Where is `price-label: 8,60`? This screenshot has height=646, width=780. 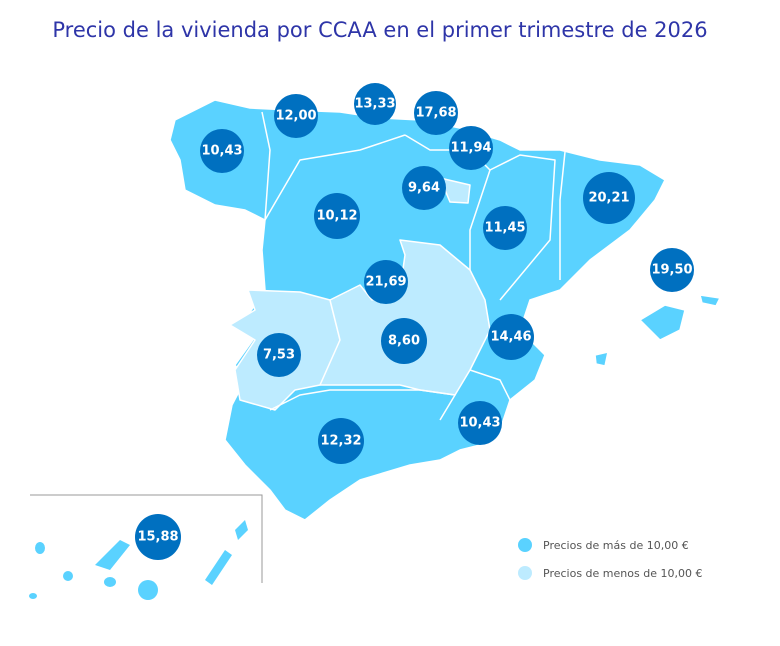
price-label: 8,60 is located at coordinates (404, 341).